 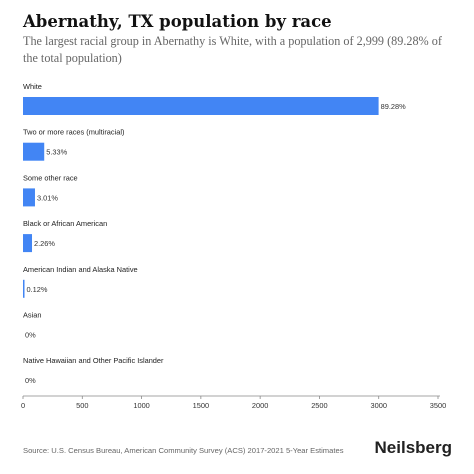 I want to click on category-label: Some other race, so click(x=50, y=177).